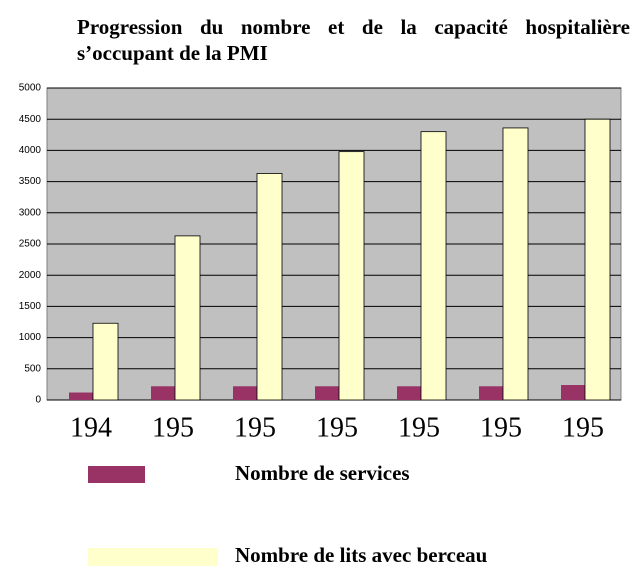  I want to click on y-tick-label: 1000, so click(30, 337).